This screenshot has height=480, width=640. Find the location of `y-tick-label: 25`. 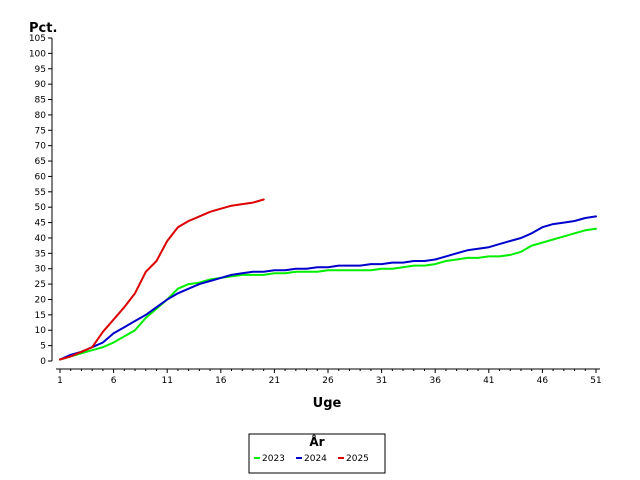

y-tick-label: 25 is located at coordinates (40, 285).